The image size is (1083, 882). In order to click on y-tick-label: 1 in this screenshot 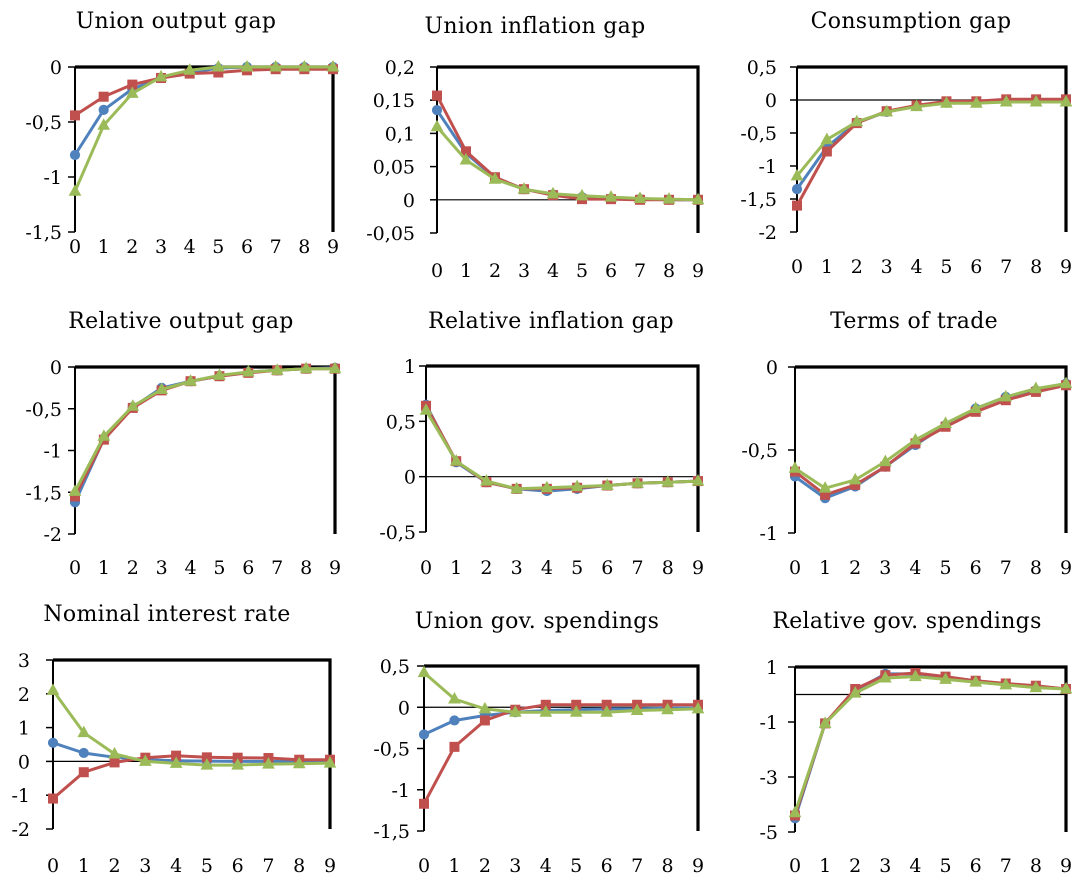, I will do `click(772, 668)`.